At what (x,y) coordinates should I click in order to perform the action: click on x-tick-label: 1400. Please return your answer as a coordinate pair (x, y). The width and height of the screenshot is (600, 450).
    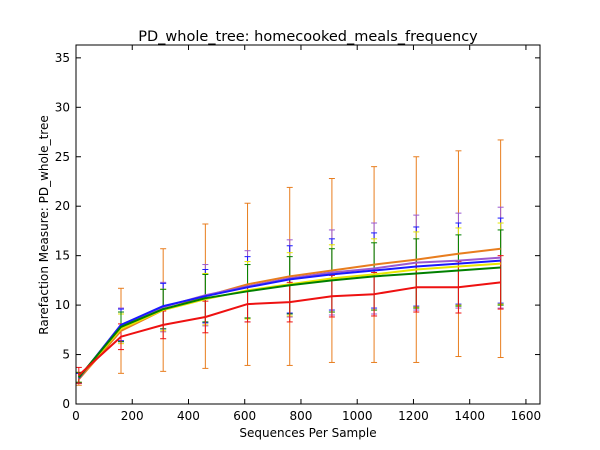
    Looking at the image, I should click on (469, 416).